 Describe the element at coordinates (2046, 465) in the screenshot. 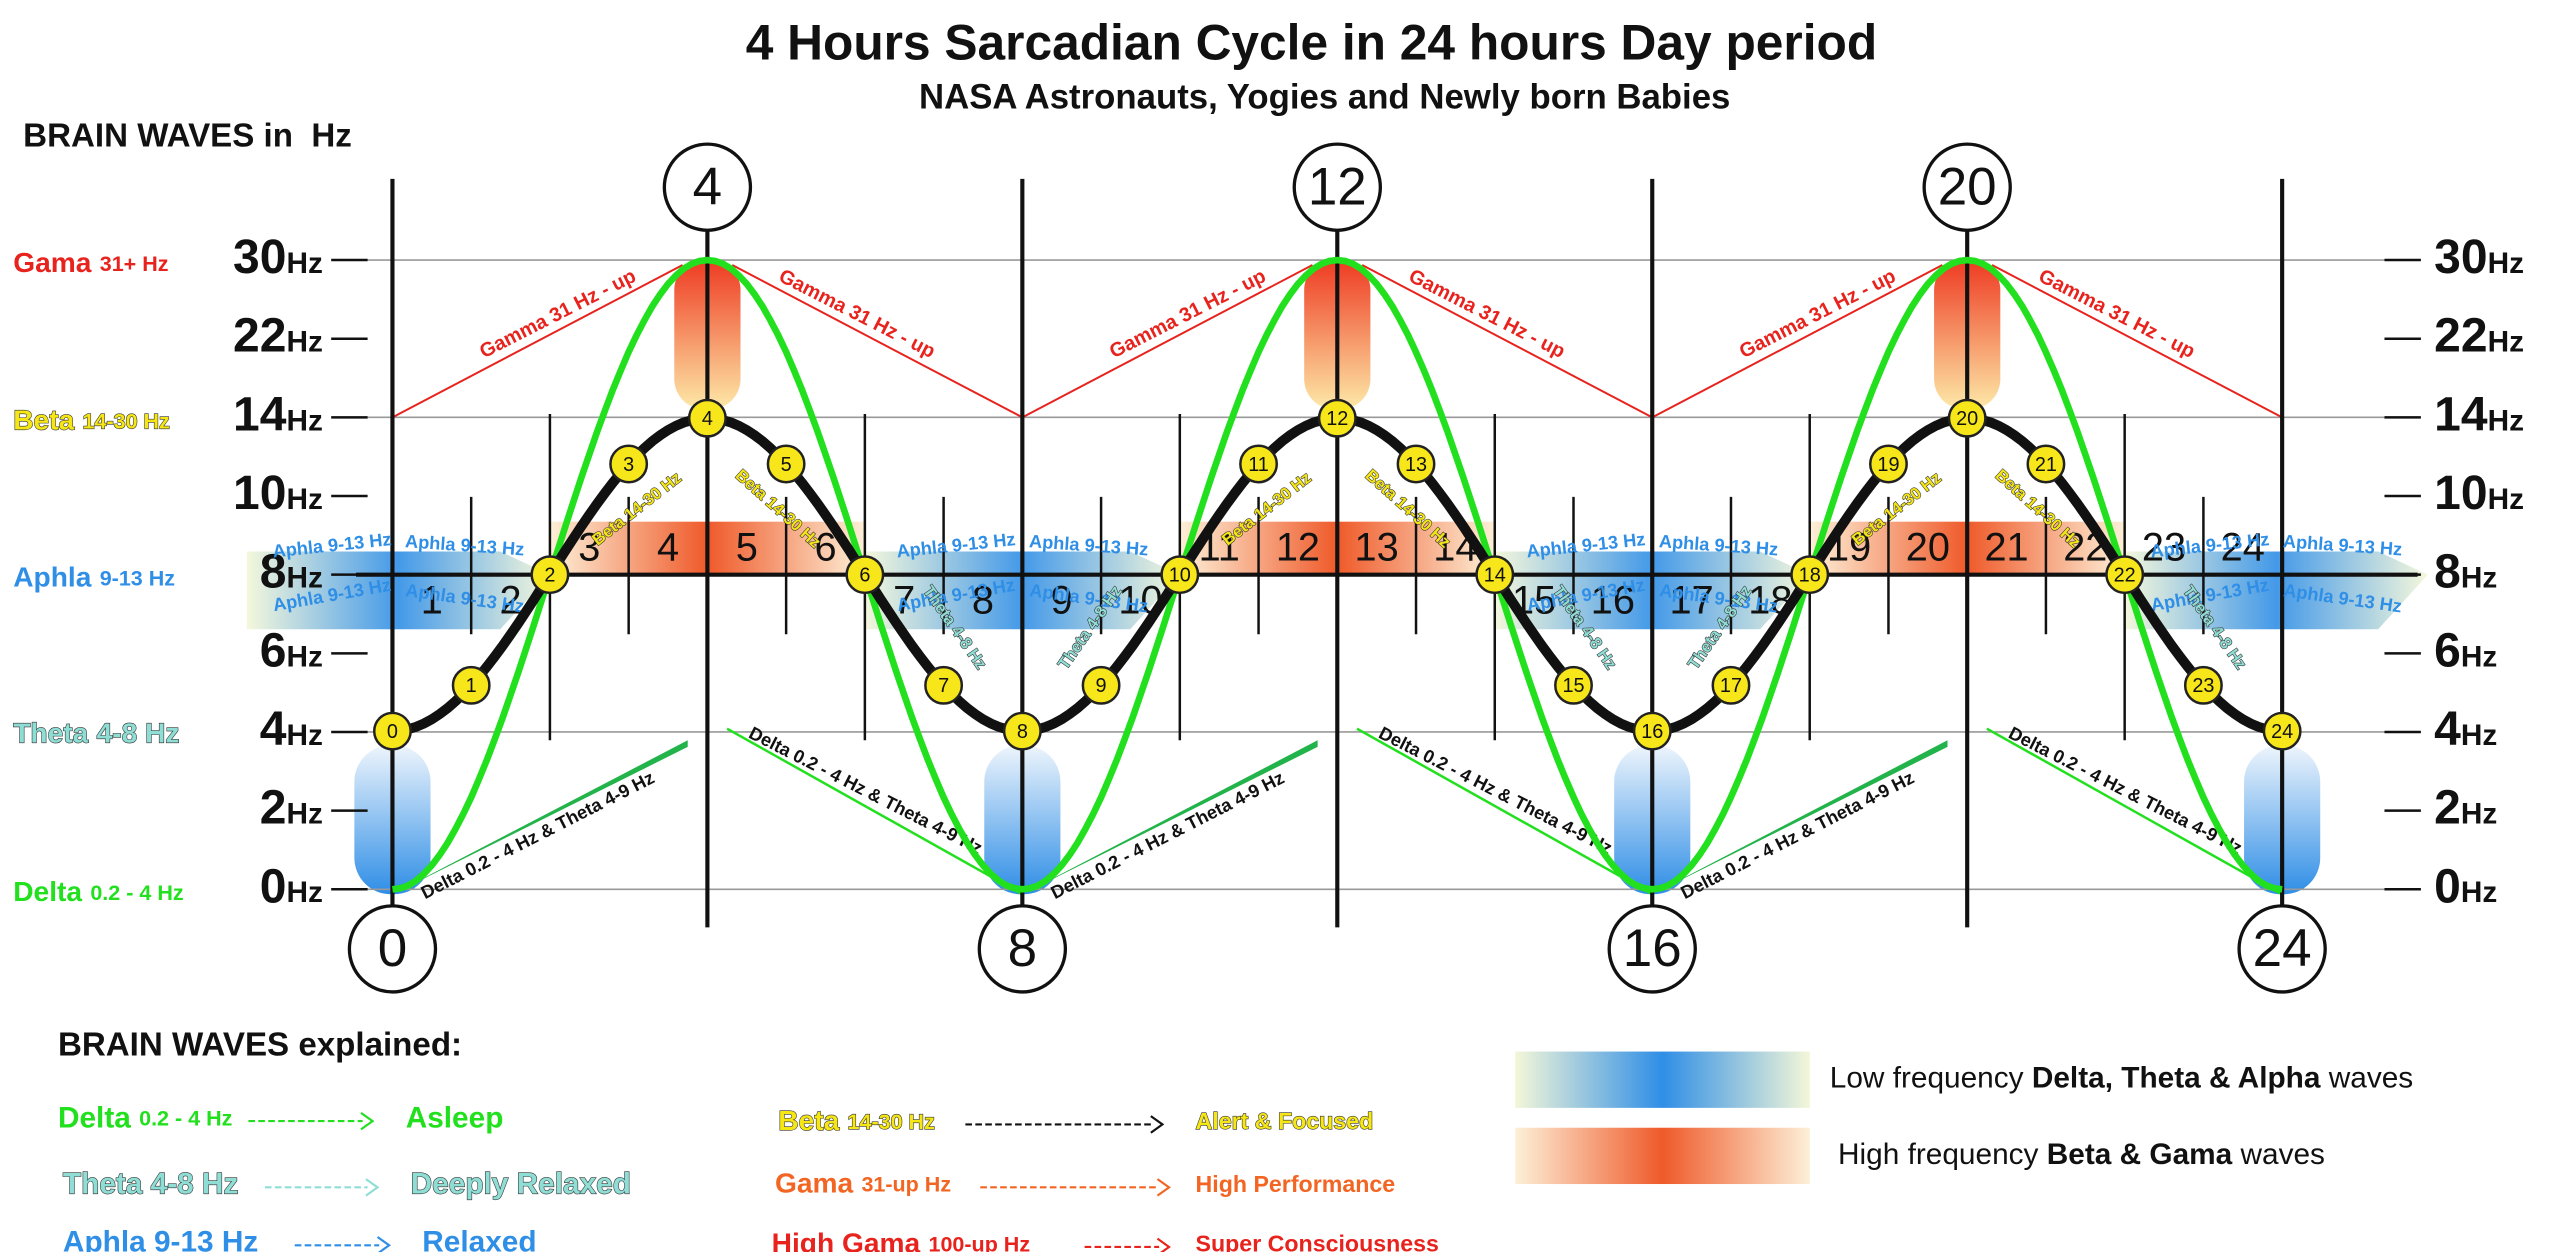

I see `hour-point-label: 21` at that location.